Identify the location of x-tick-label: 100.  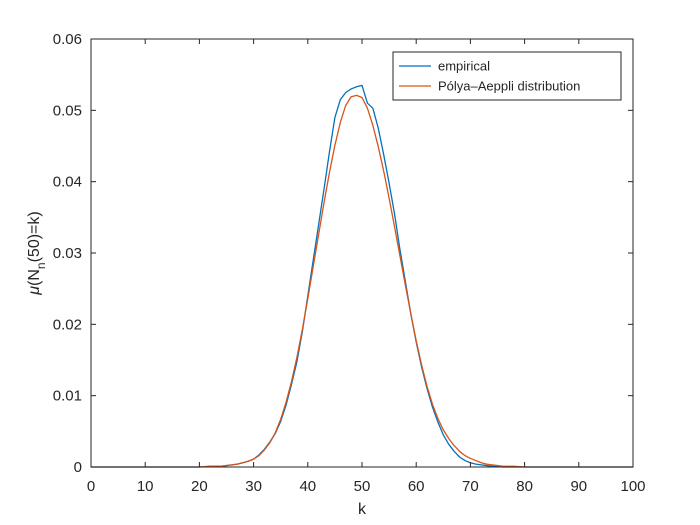
(632, 486).